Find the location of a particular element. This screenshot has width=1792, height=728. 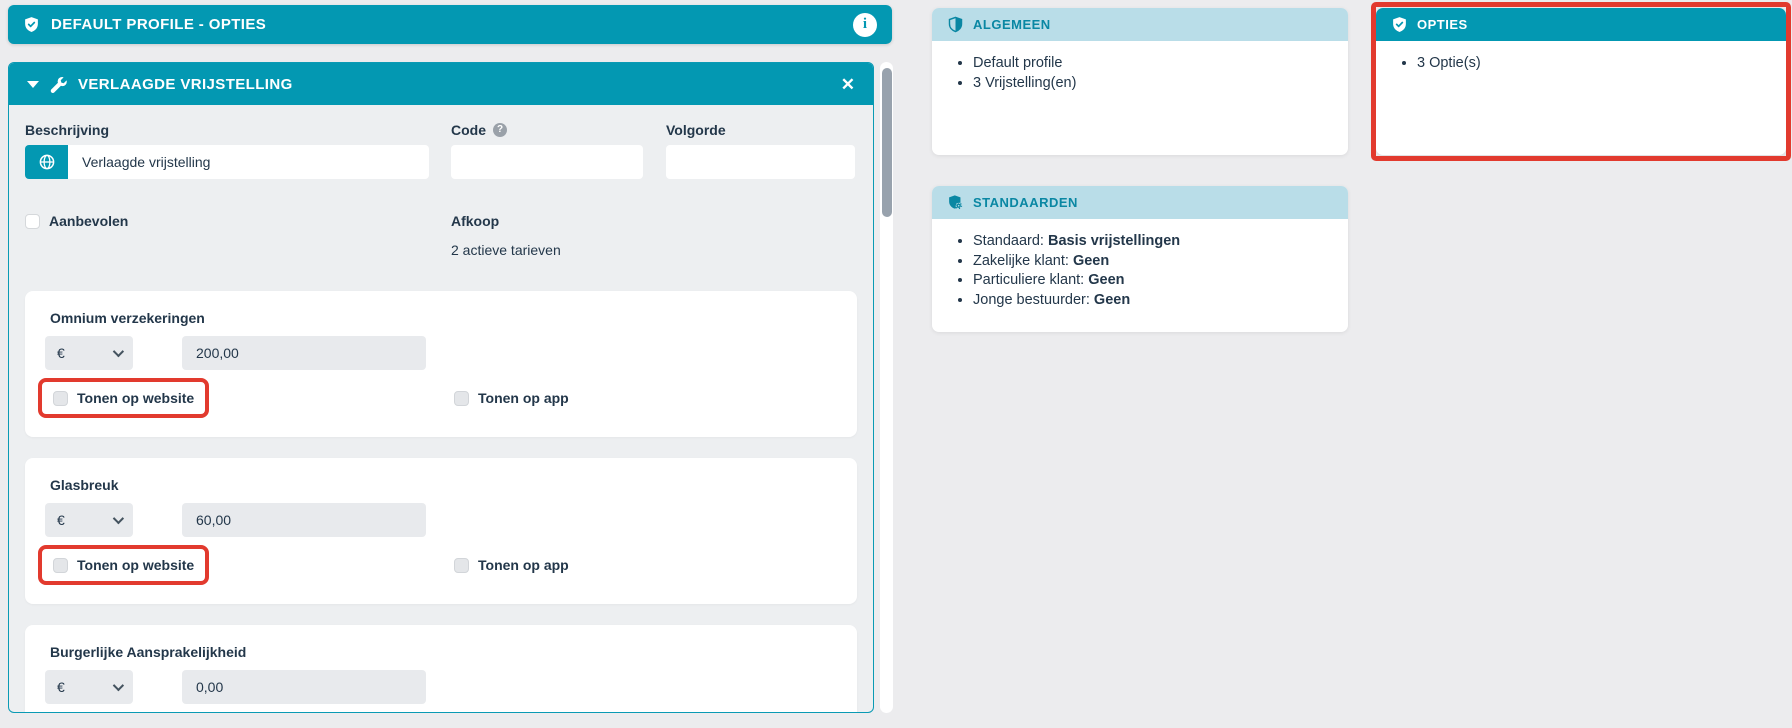

beschrijving-label: Beschrijving is located at coordinates (67, 129).